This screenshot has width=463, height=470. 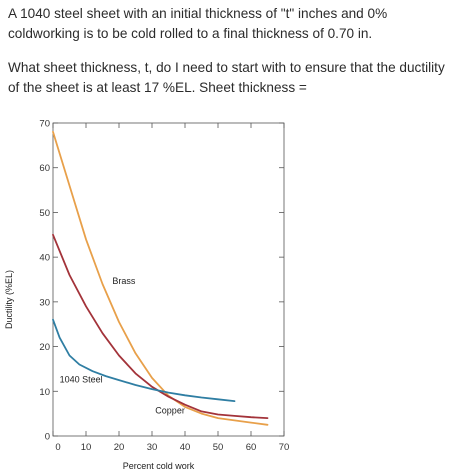 What do you see at coordinates (86, 447) in the screenshot?
I see `x-tick-label: 10` at bounding box center [86, 447].